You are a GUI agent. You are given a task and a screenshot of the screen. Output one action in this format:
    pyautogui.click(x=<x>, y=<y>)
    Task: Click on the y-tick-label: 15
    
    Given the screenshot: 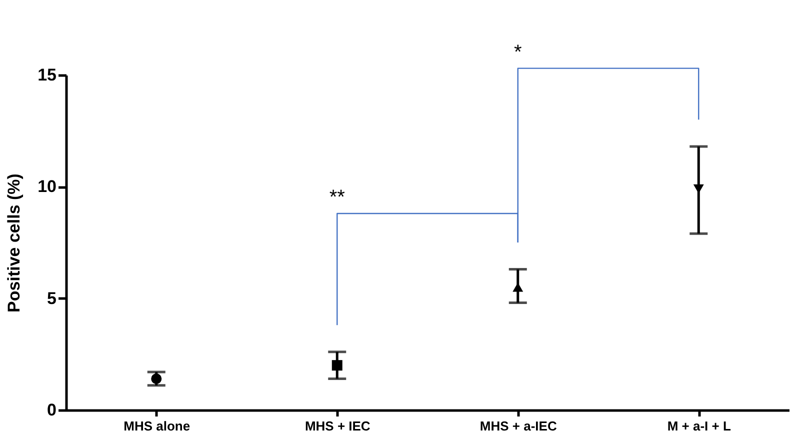 What is the action you would take?
    pyautogui.click(x=47, y=75)
    